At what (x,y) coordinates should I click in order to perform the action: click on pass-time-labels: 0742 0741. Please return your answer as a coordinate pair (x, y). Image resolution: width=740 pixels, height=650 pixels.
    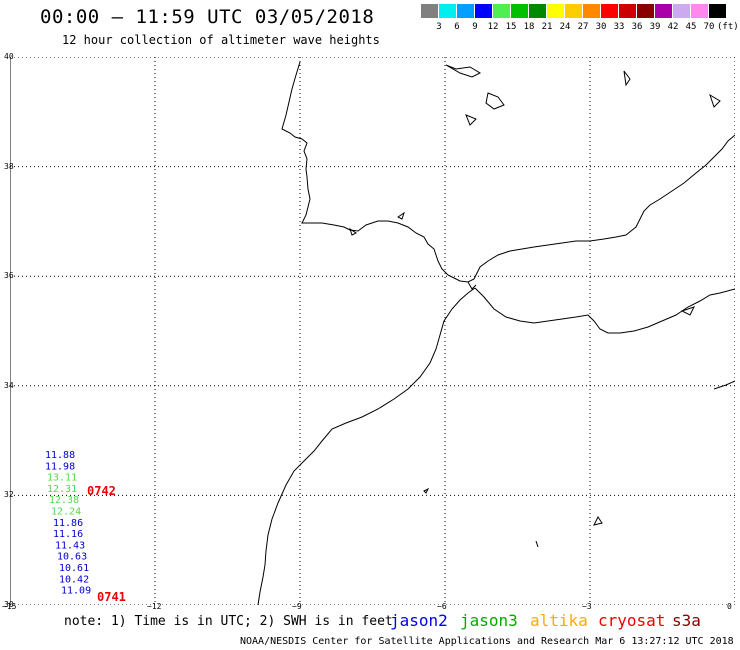
    Looking at the image, I should click on (106, 544).